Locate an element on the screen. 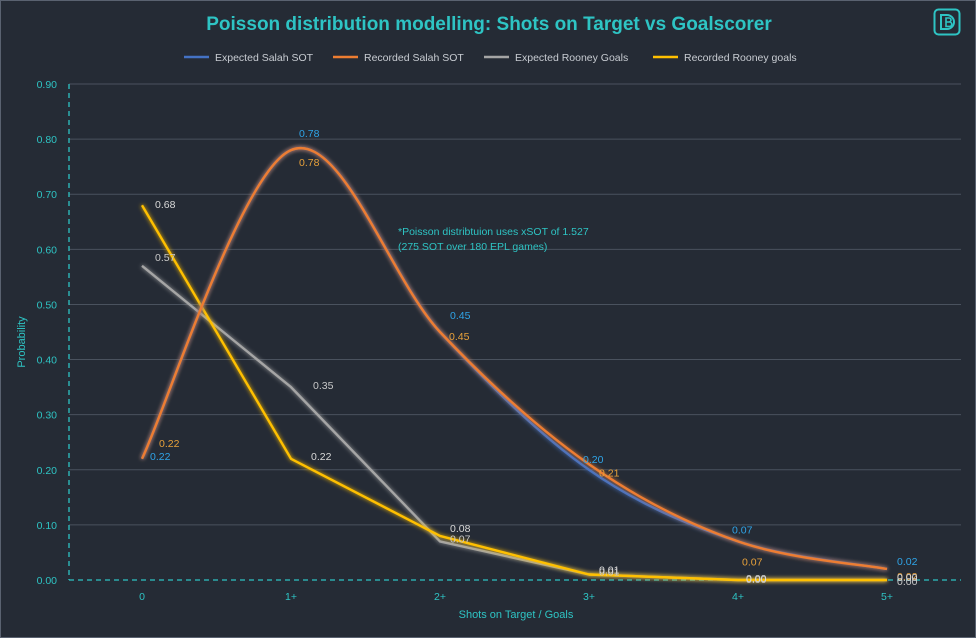  legend-label: Recorded Salah SOT is located at coordinates (414, 58).